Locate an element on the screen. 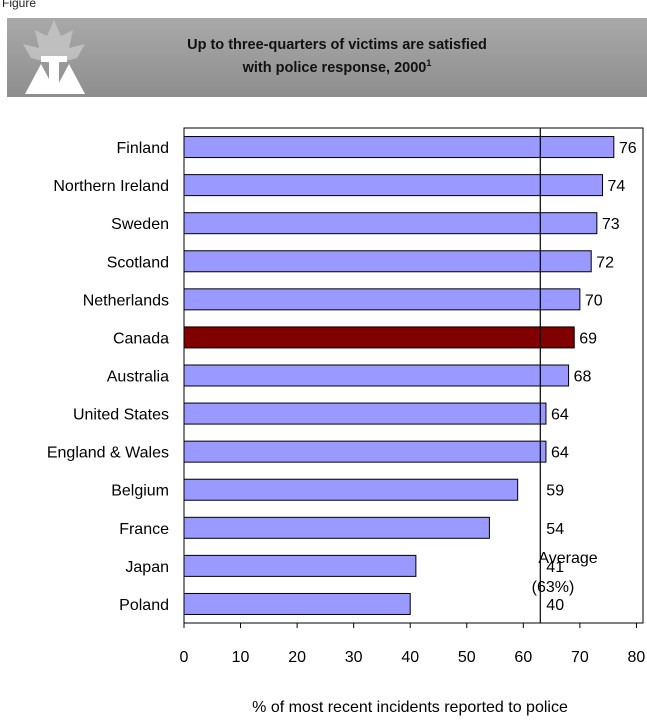 The image size is (647, 721). category-label: Canada is located at coordinates (141, 338).